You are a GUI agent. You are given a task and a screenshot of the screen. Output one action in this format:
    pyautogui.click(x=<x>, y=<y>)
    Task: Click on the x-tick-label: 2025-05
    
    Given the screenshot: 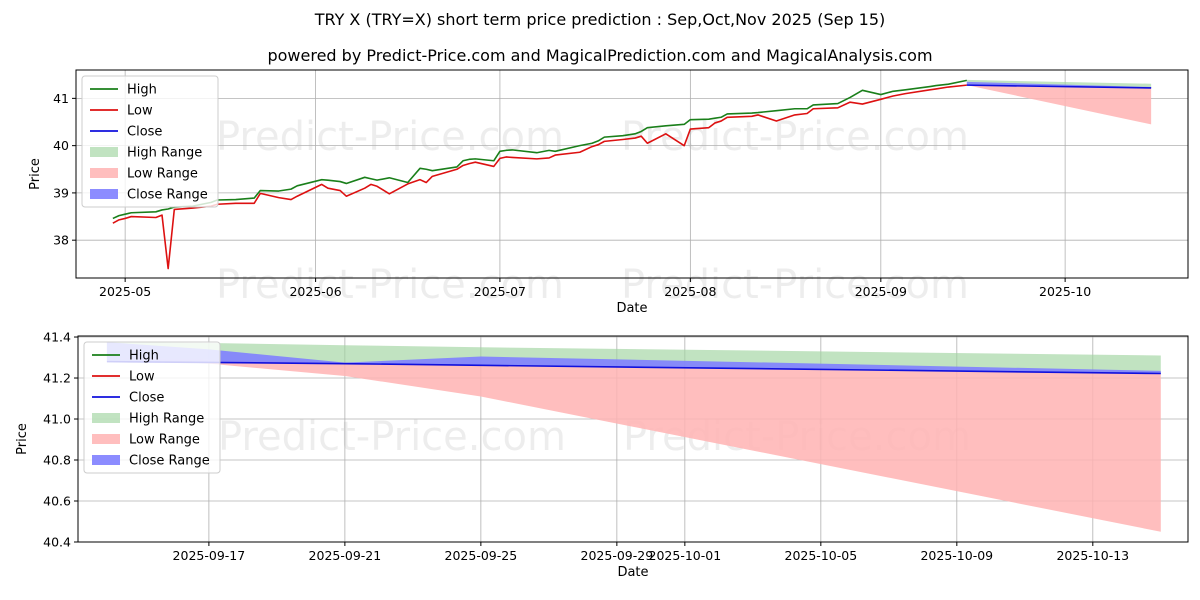 What is the action you would take?
    pyautogui.click(x=125, y=291)
    